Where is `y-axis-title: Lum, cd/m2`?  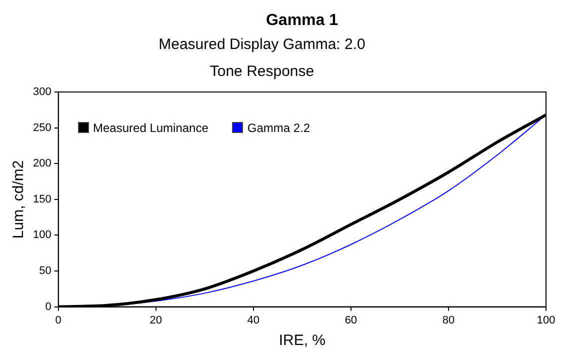
y-axis-title: Lum, cd/m2 is located at coordinates (19, 199).